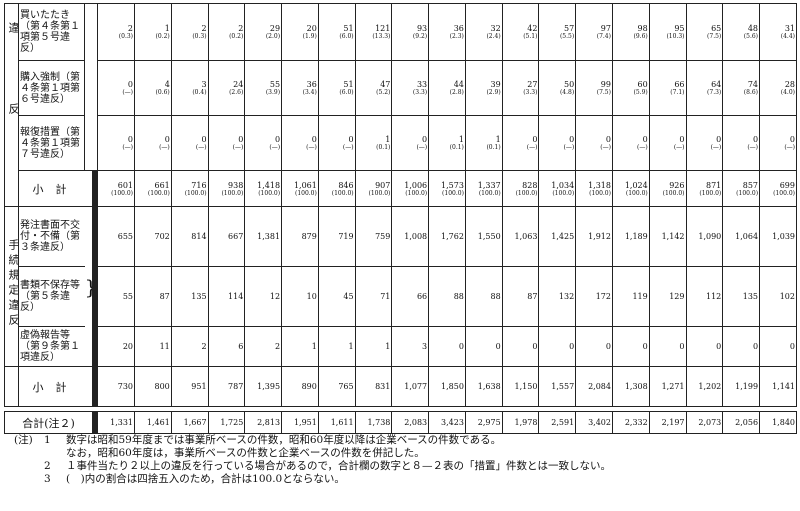  I want to click on value-cell: 31 (4.4), so click(778, 32).